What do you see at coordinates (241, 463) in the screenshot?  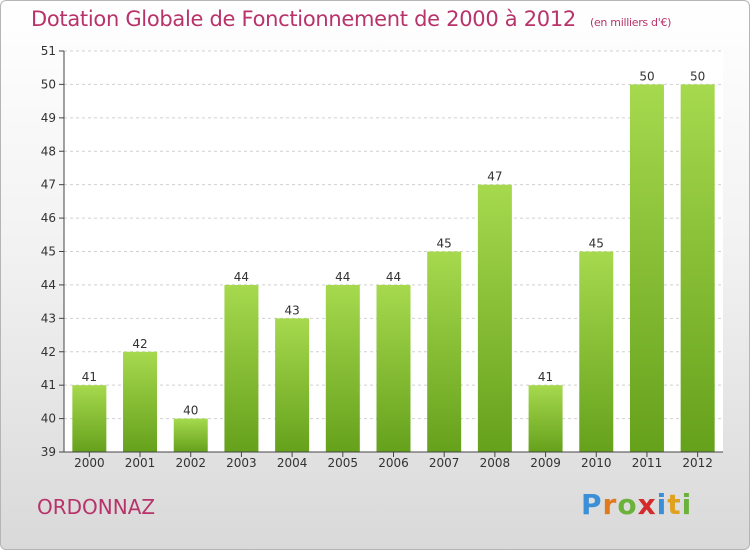 I see `x-tick-label: 2003` at bounding box center [241, 463].